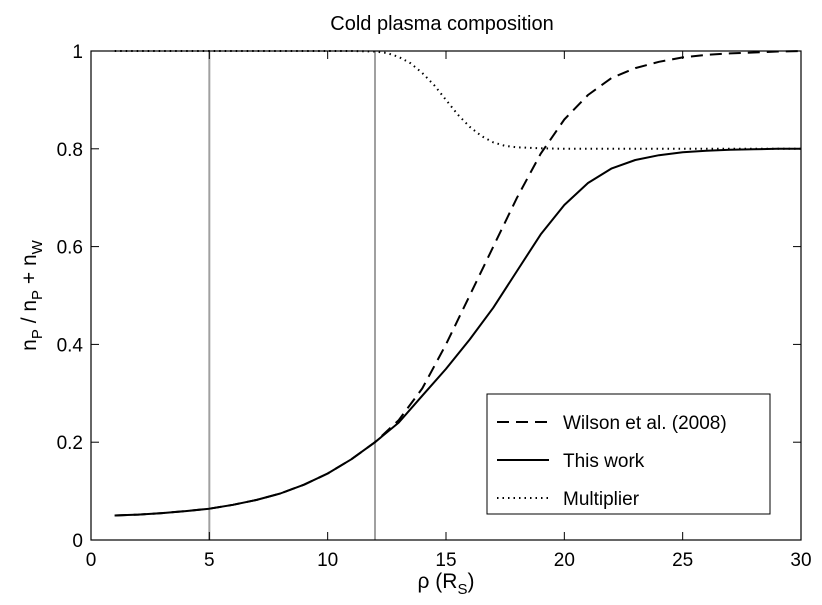 This screenshot has height=605, width=822. What do you see at coordinates (70, 150) in the screenshot?
I see `y-tick-label: 0.8` at bounding box center [70, 150].